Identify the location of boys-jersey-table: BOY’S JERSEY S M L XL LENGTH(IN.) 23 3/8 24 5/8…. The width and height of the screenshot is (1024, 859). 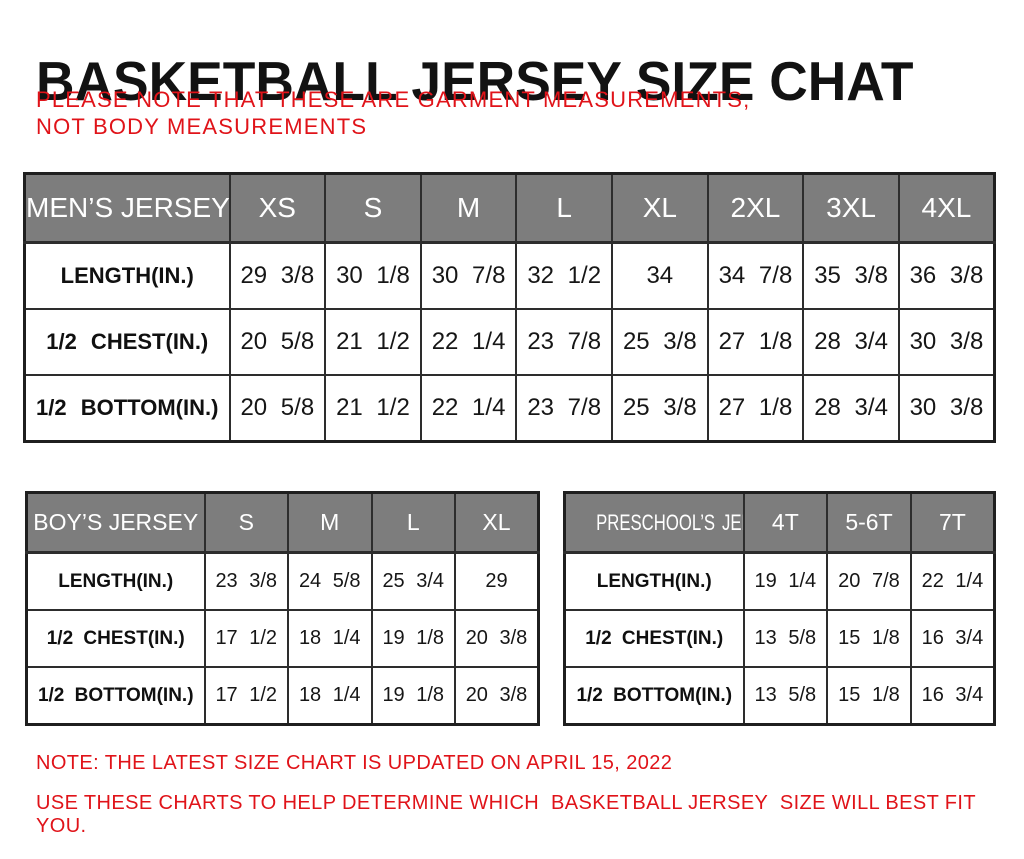
(282, 608).